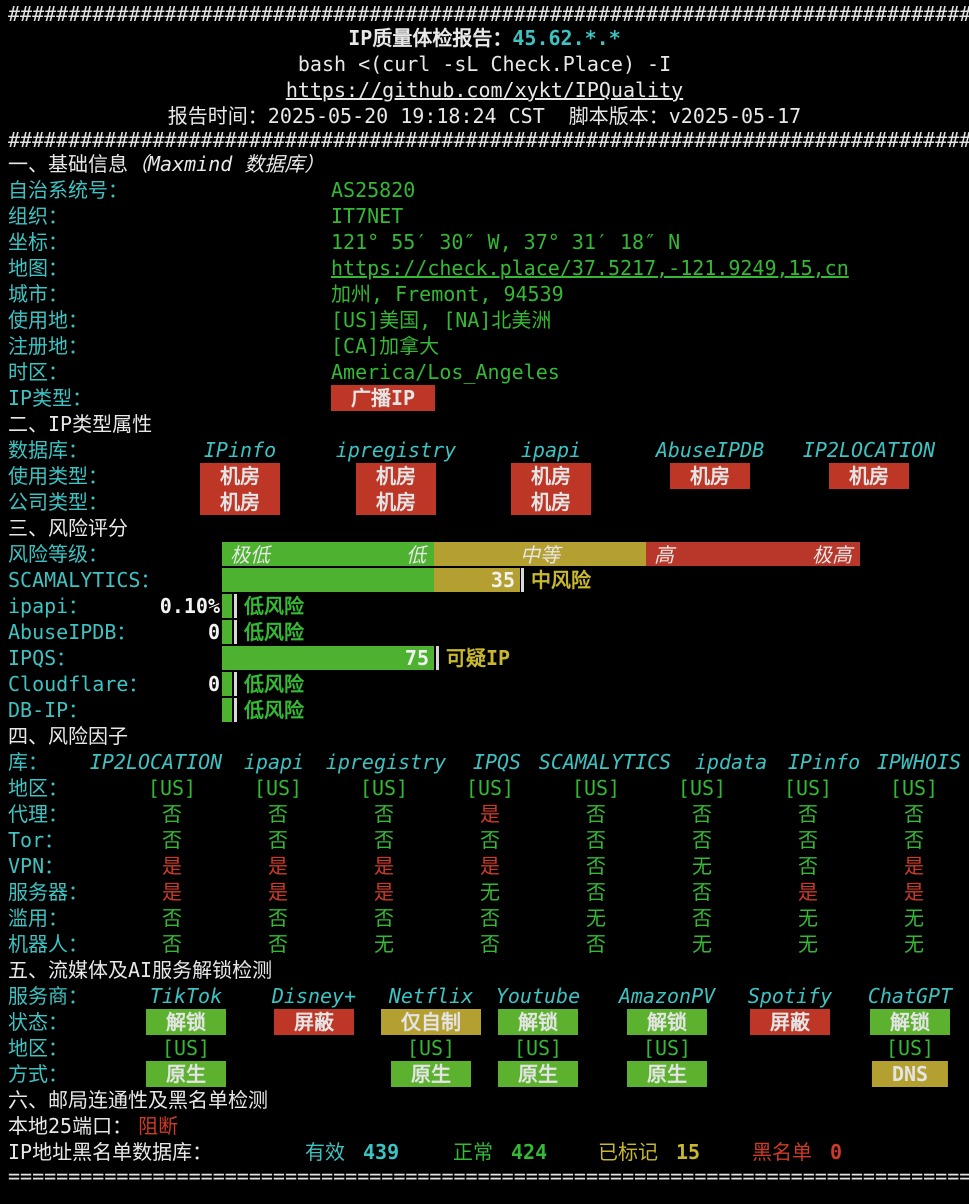  Describe the element at coordinates (667, 996) in the screenshot. I see `provider-header: AmazonPV` at that location.